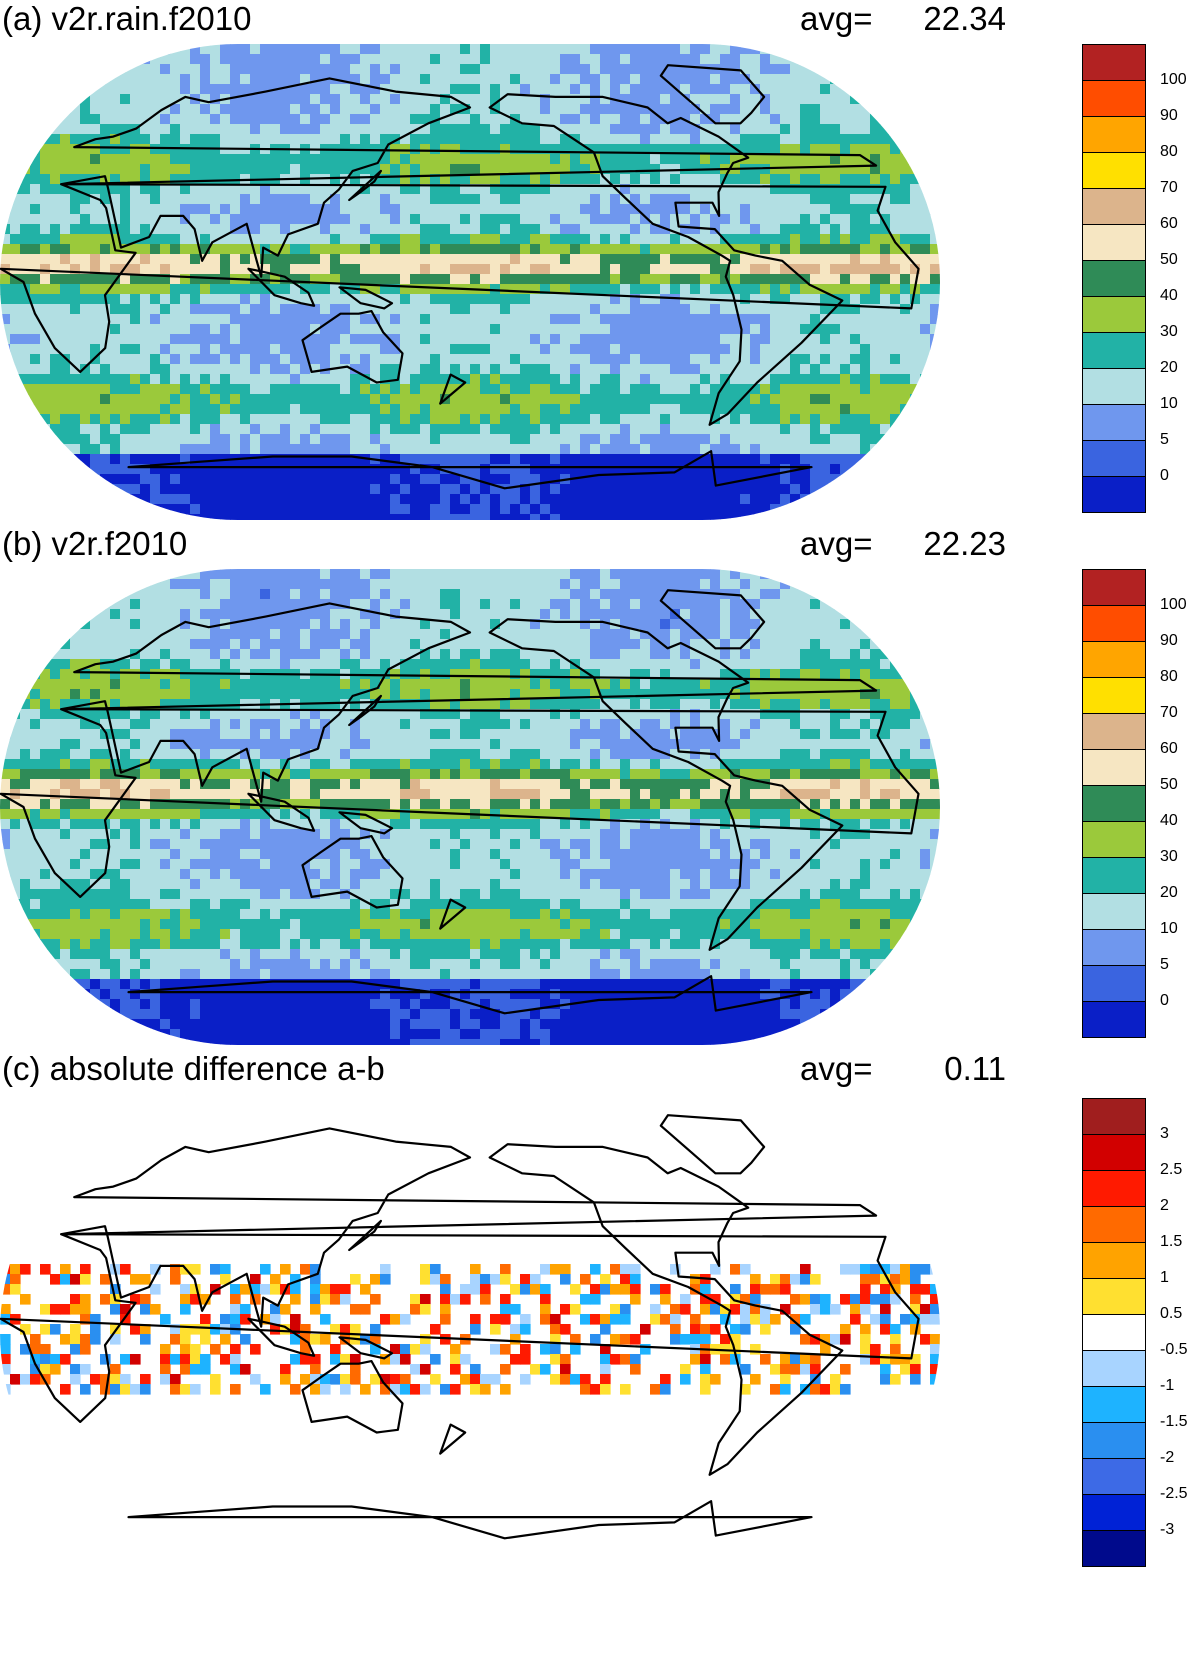  I want to click on colorbar: -3 -2.5 -2 -1.5 -1 -0.5 0.5 1 1.5 2 2.5 3, so click(1135, 1332).